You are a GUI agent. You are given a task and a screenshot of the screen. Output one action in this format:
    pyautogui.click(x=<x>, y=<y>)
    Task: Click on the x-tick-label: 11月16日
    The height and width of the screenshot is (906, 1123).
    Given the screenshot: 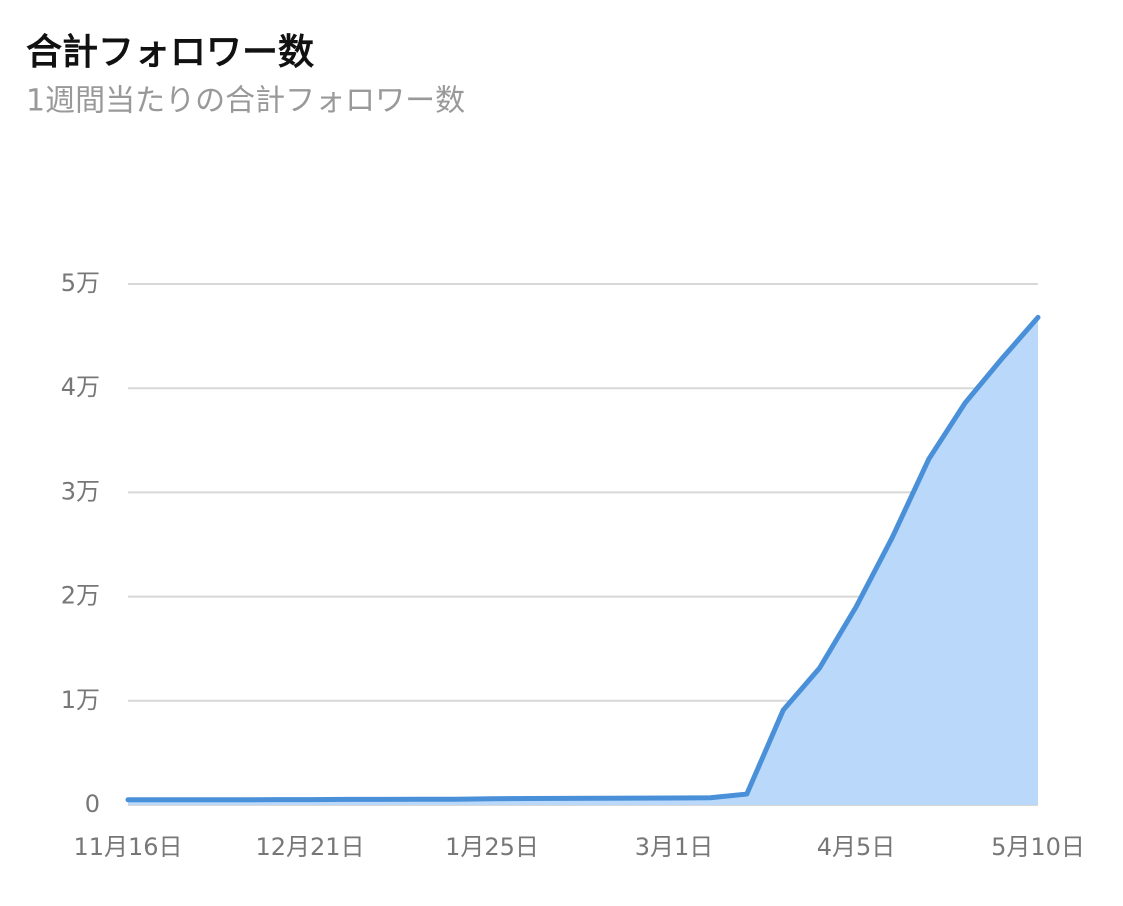 What is the action you would take?
    pyautogui.click(x=127, y=847)
    